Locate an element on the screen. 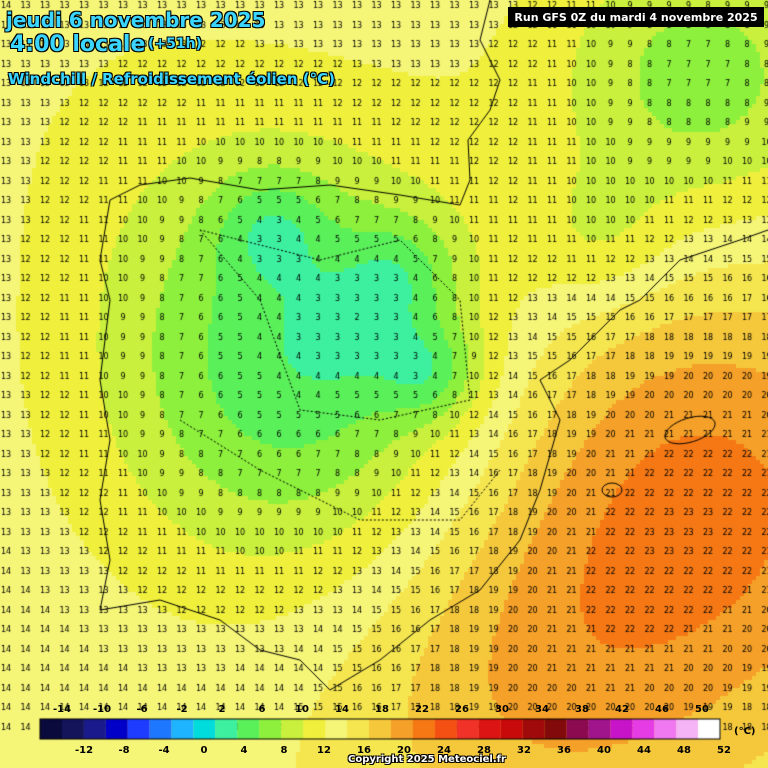 The height and width of the screenshot is (768, 768). scale-label-top: 6 is located at coordinates (262, 709).